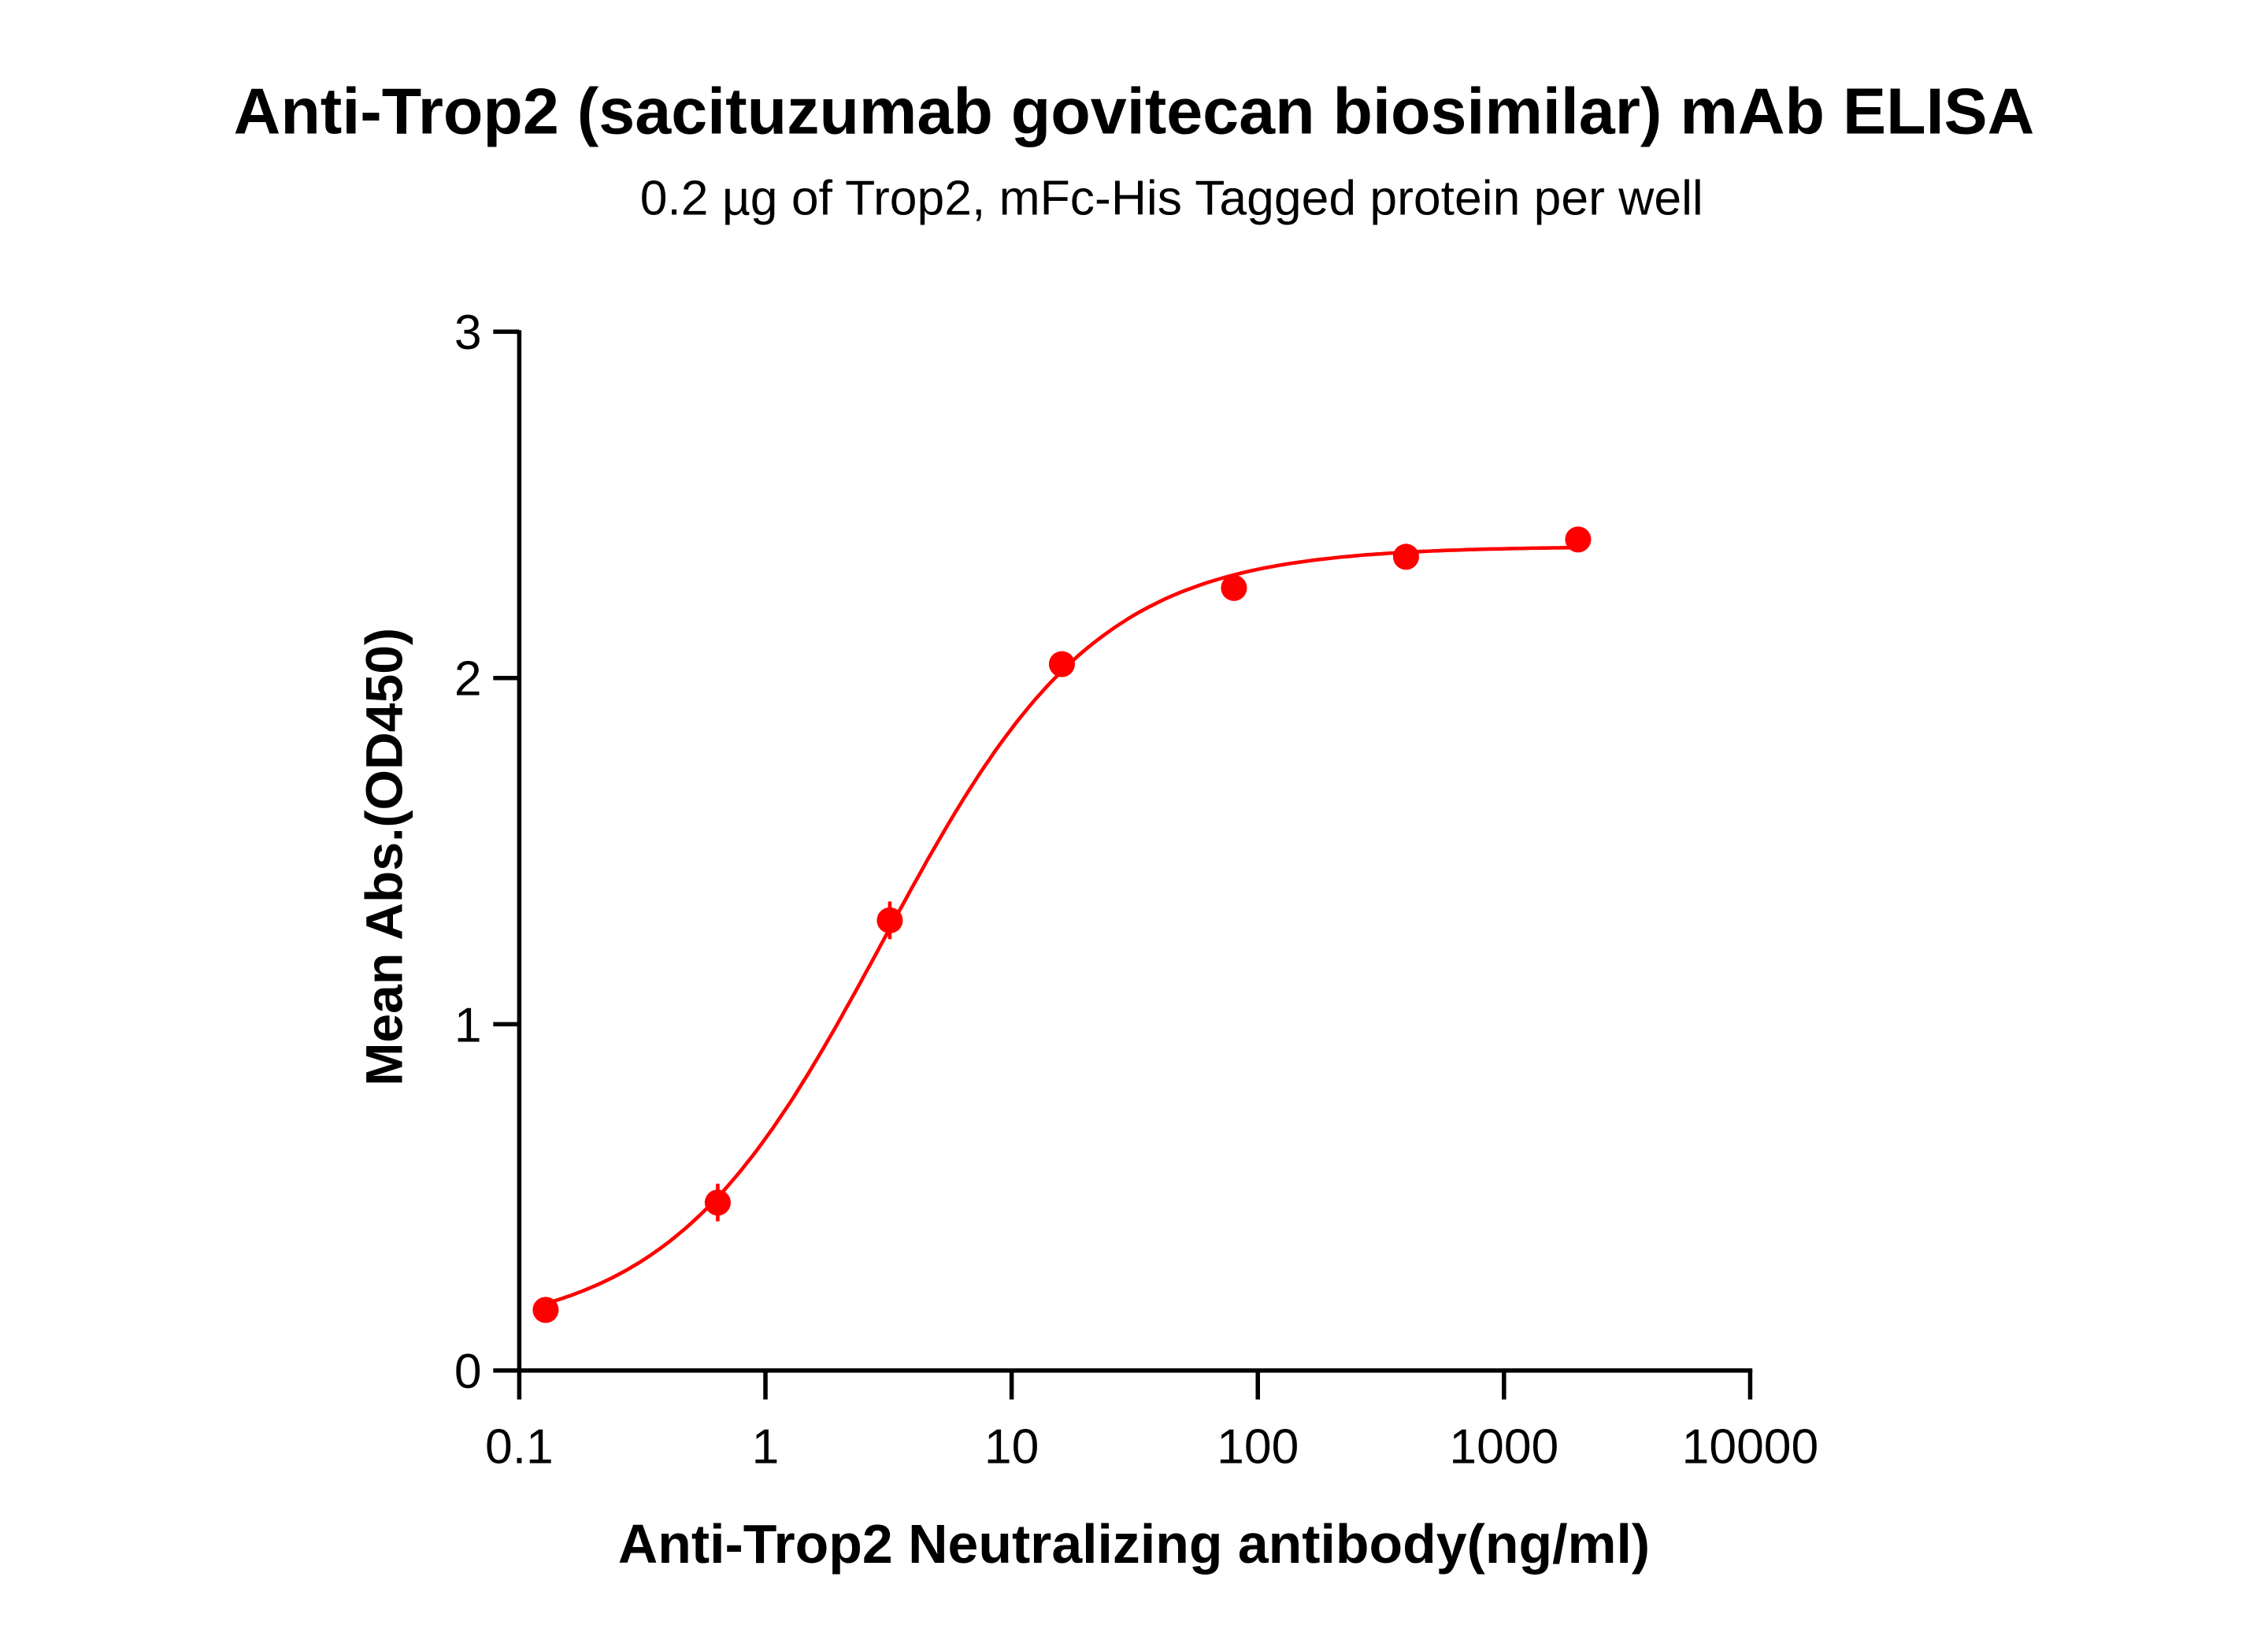 Image resolution: width=2268 pixels, height=1640 pixels. What do you see at coordinates (766, 1446) in the screenshot?
I see `x-tick-label: 1` at bounding box center [766, 1446].